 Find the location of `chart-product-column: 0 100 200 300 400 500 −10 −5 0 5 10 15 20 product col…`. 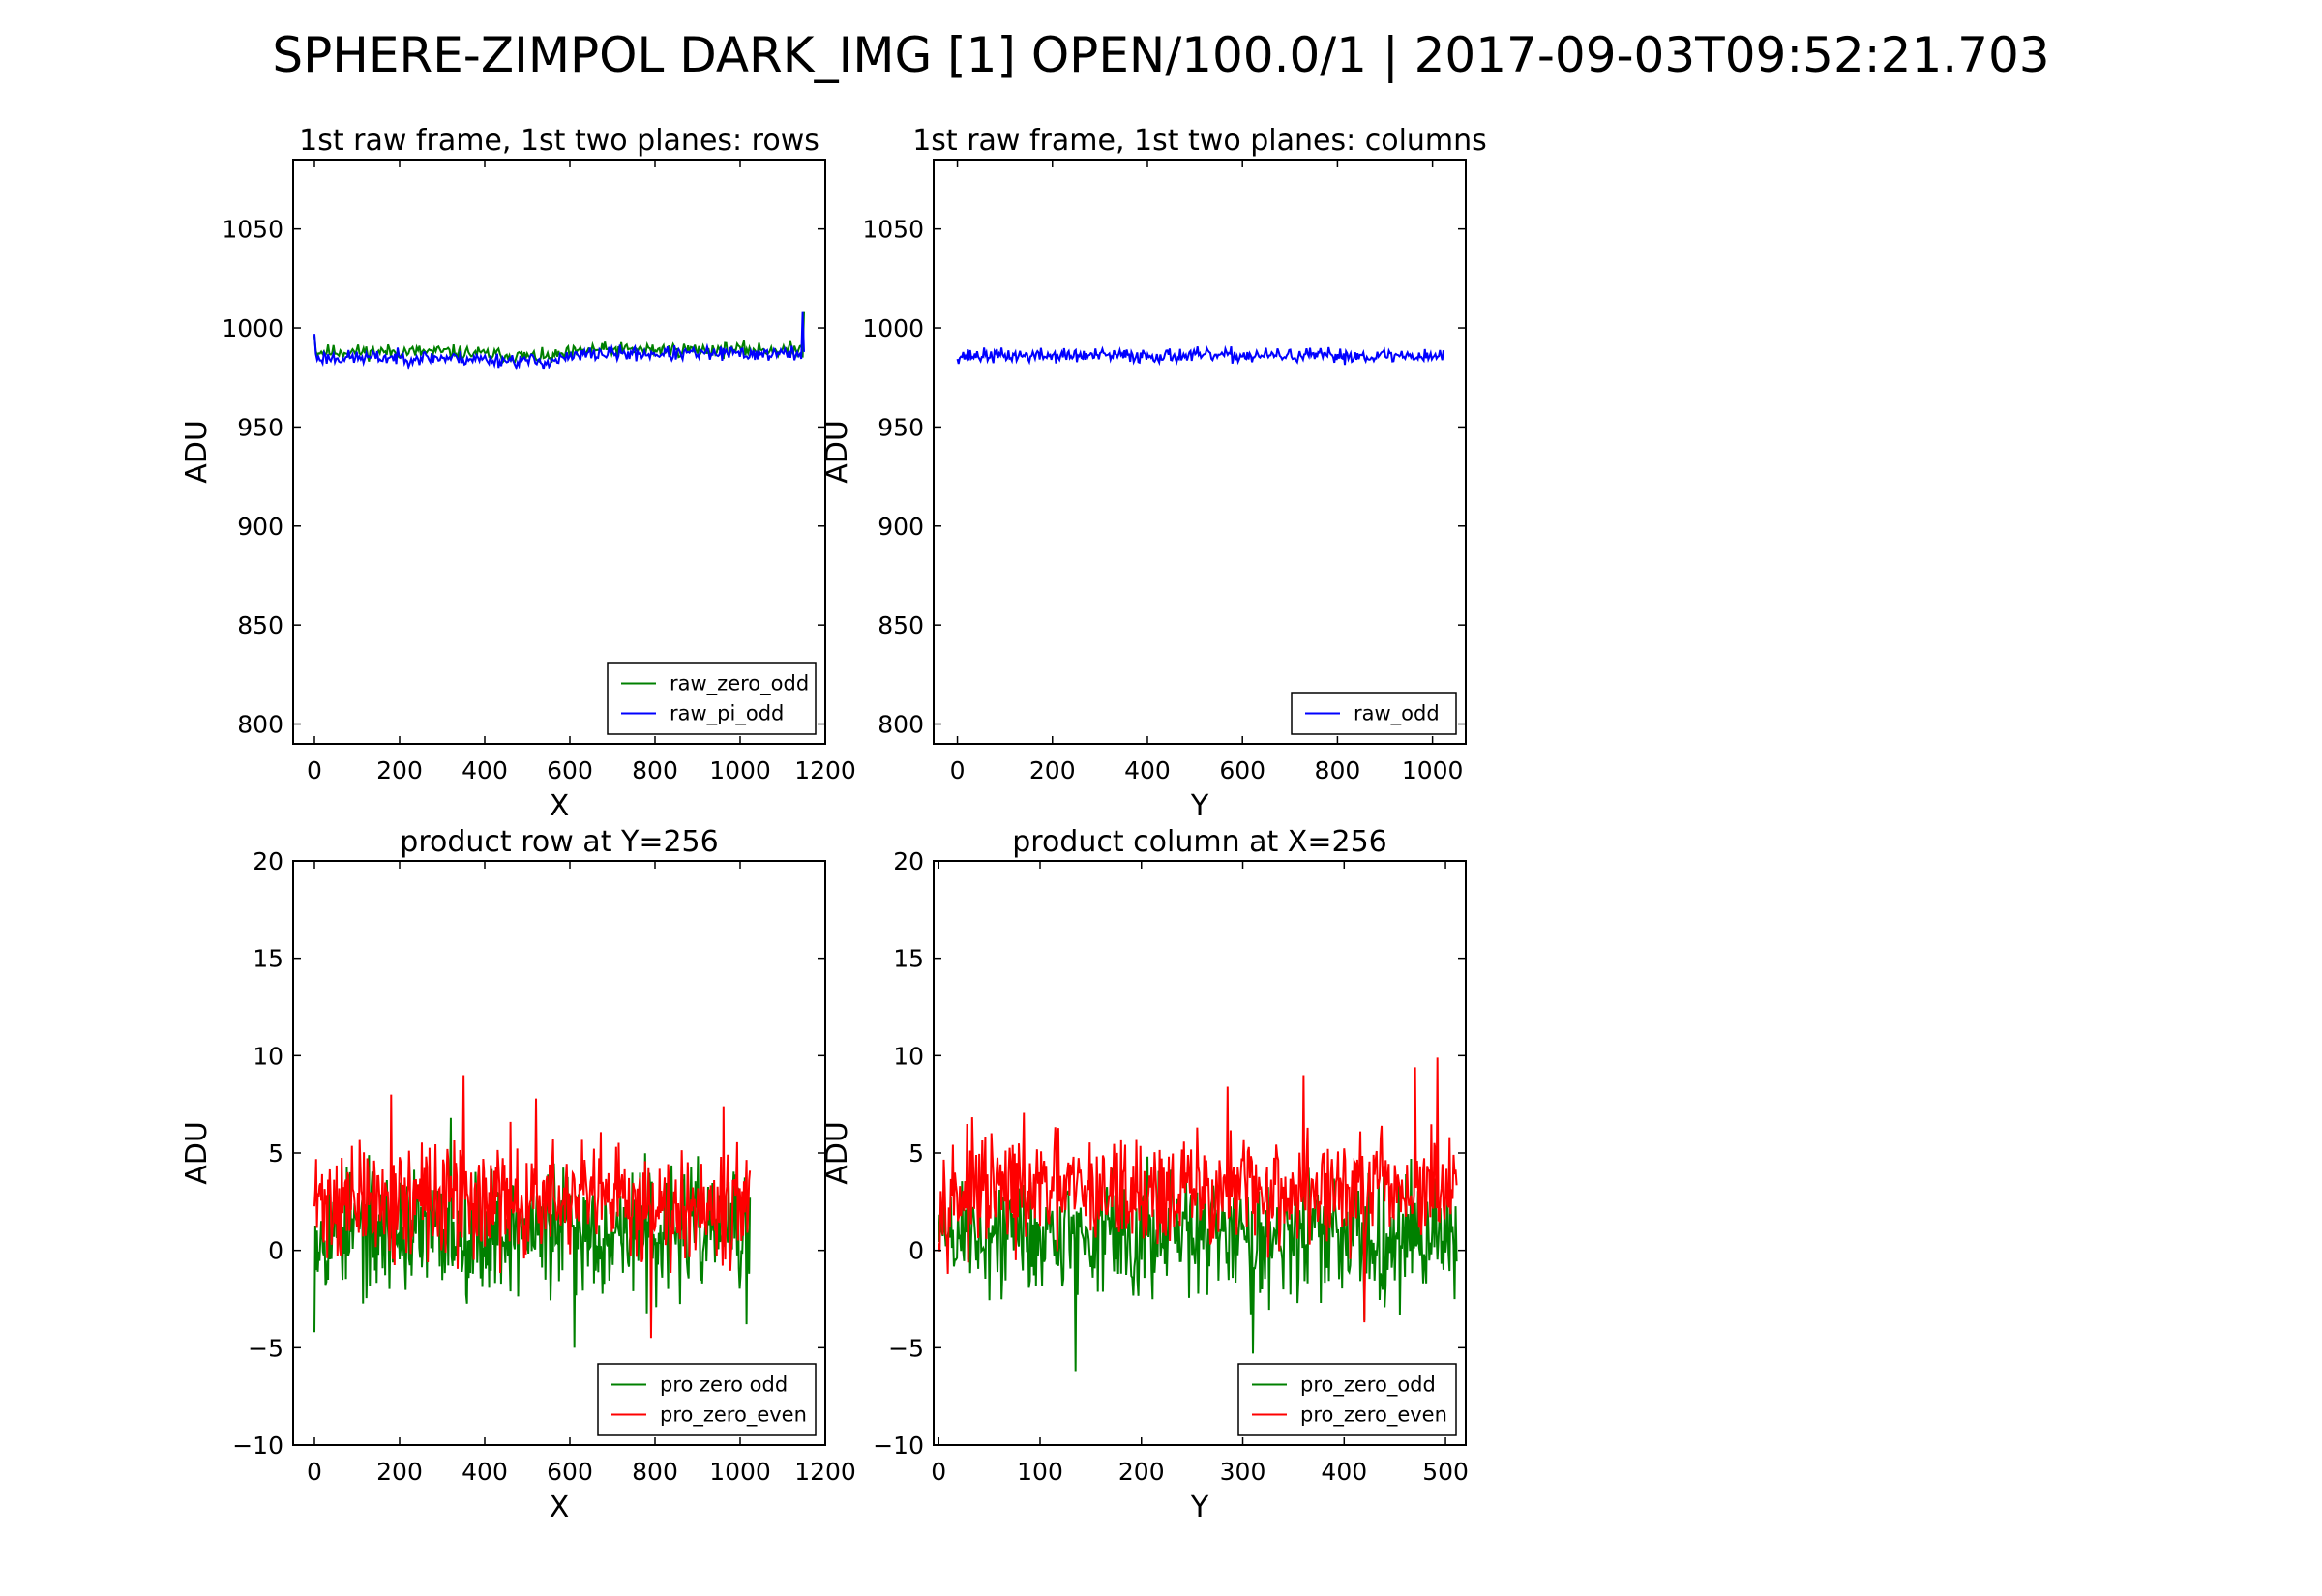

chart-product-column: 0 100 200 300 400 500 −10 −5 0 5 10 15 20 product col… is located at coordinates (1144, 1174).